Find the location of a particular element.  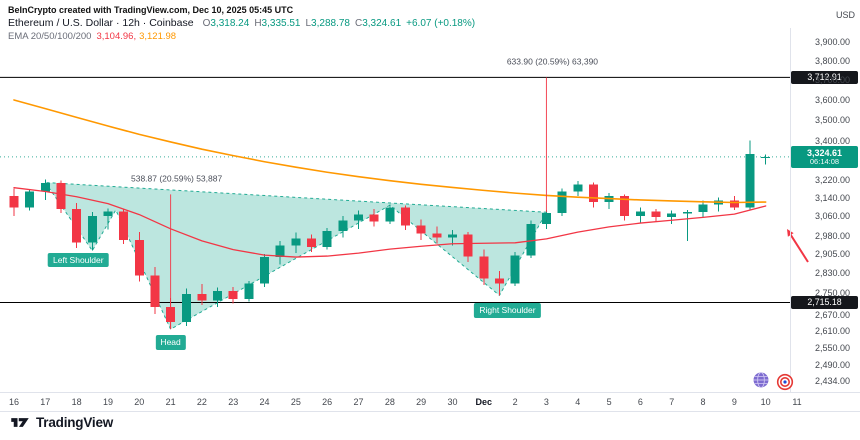

pattern-label-right_shoulder: Right Shoulder is located at coordinates (507, 310).